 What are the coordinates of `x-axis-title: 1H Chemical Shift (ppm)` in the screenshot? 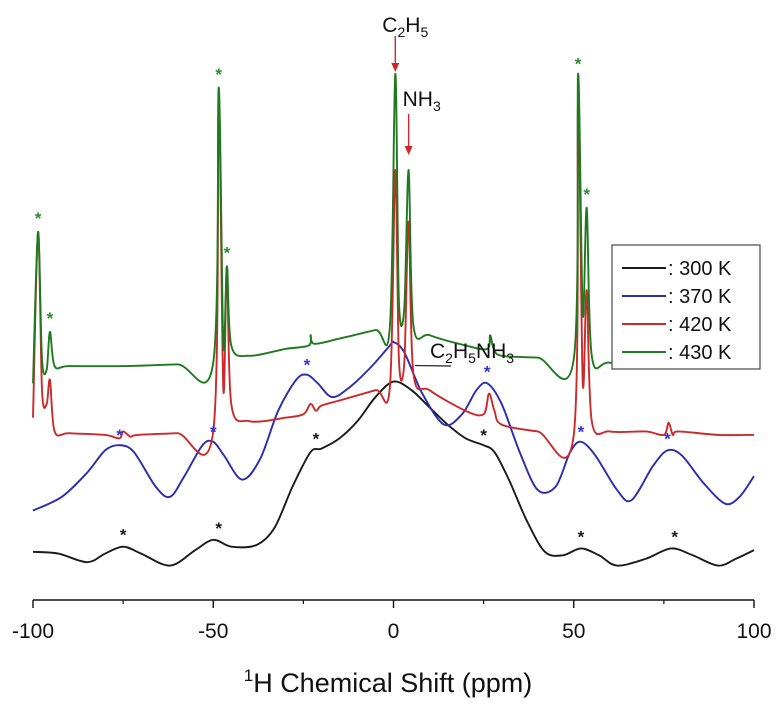 It's located at (388, 682).